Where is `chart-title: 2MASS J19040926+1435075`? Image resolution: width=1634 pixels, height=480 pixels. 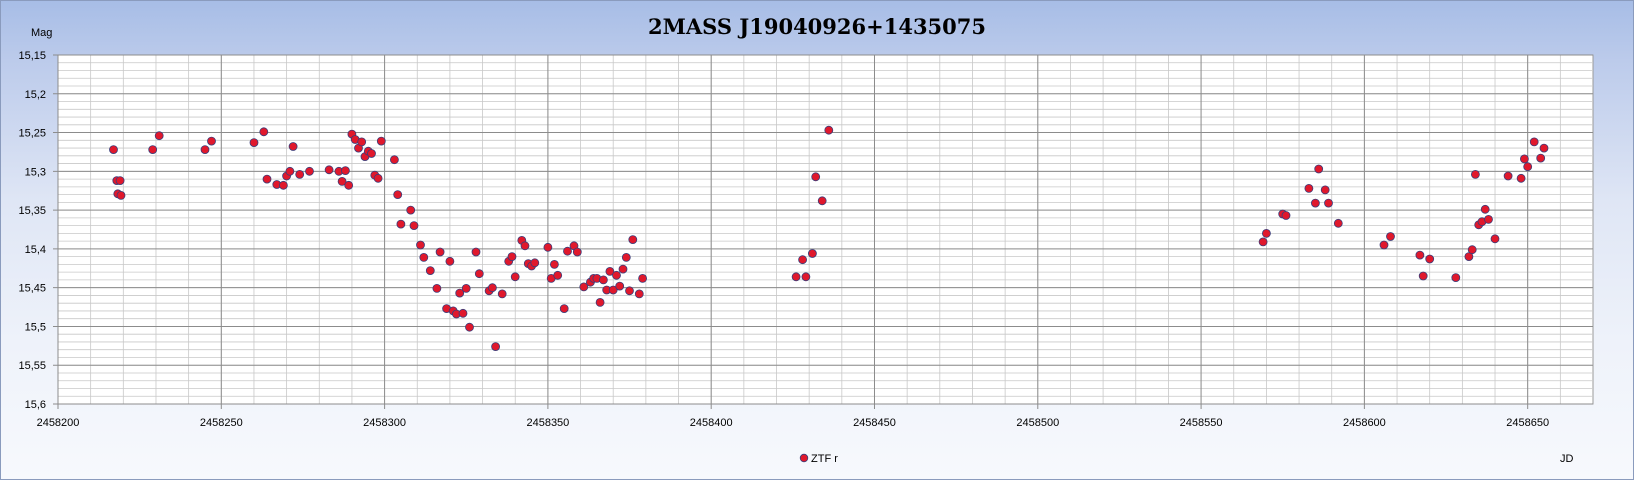
chart-title: 2MASS J19040926+1435075 is located at coordinates (817, 26).